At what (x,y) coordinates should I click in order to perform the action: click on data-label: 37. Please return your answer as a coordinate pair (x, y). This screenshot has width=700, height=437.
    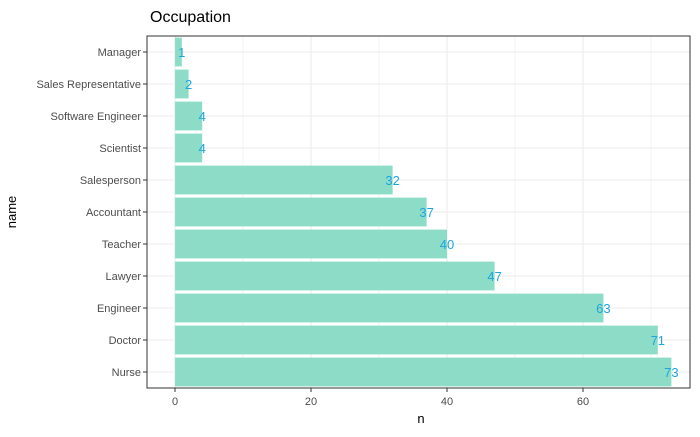
    Looking at the image, I should click on (426, 212).